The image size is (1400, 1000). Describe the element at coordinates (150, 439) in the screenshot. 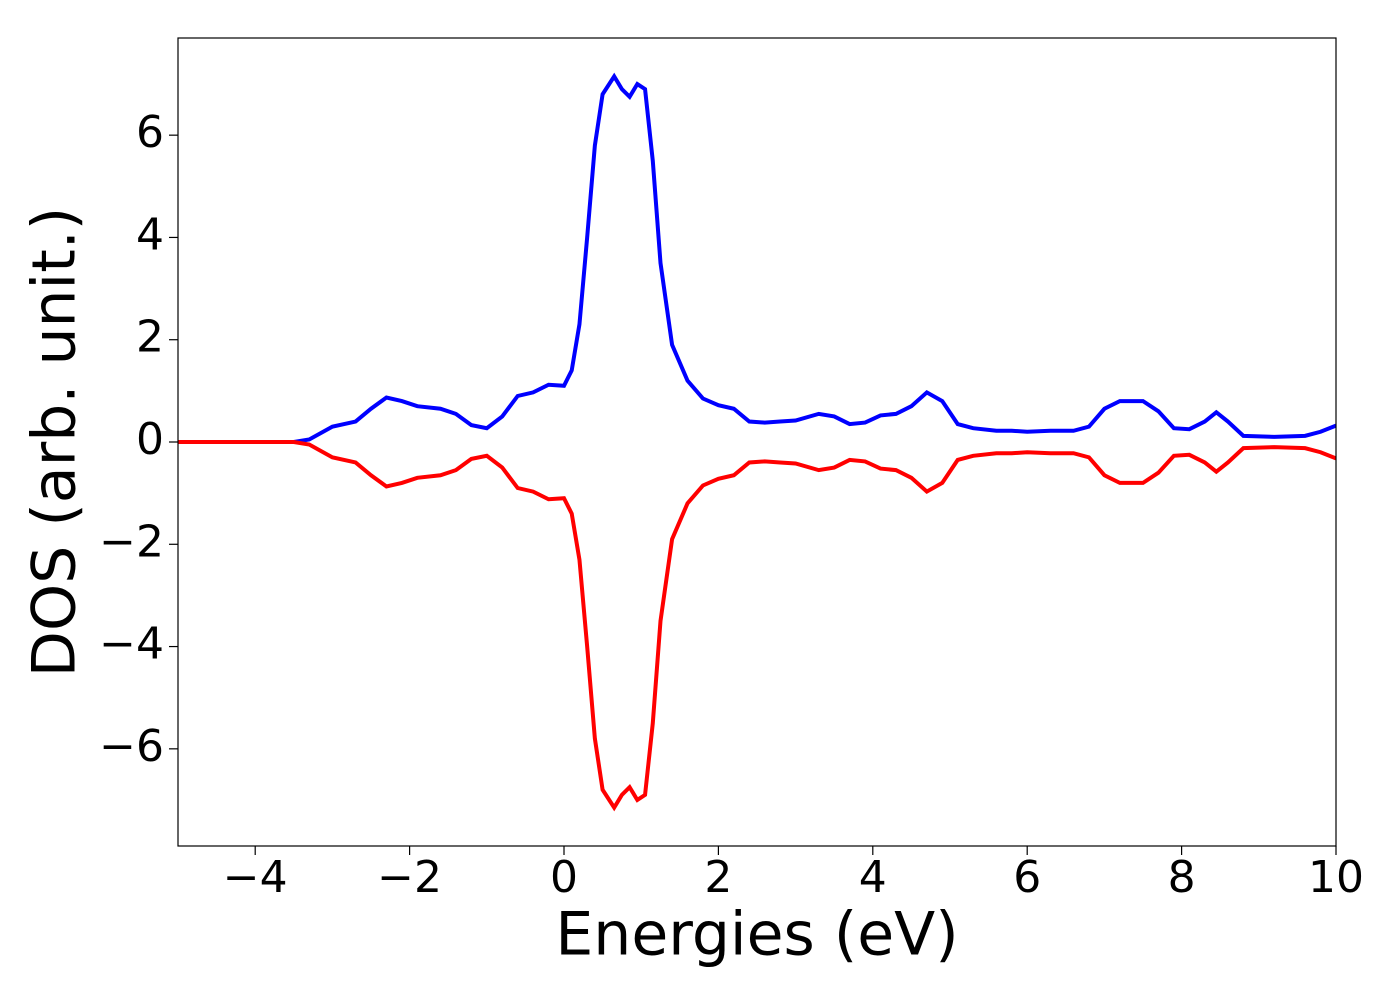

I see `y-tick-label: 0` at that location.